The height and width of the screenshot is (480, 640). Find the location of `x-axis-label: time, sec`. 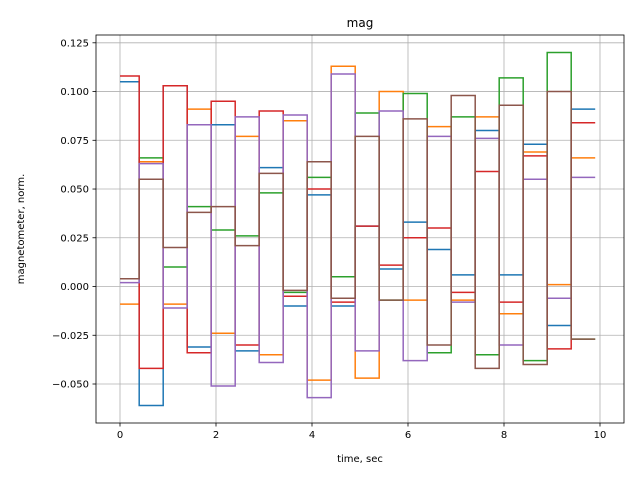

x-axis-label: time, sec is located at coordinates (360, 459).